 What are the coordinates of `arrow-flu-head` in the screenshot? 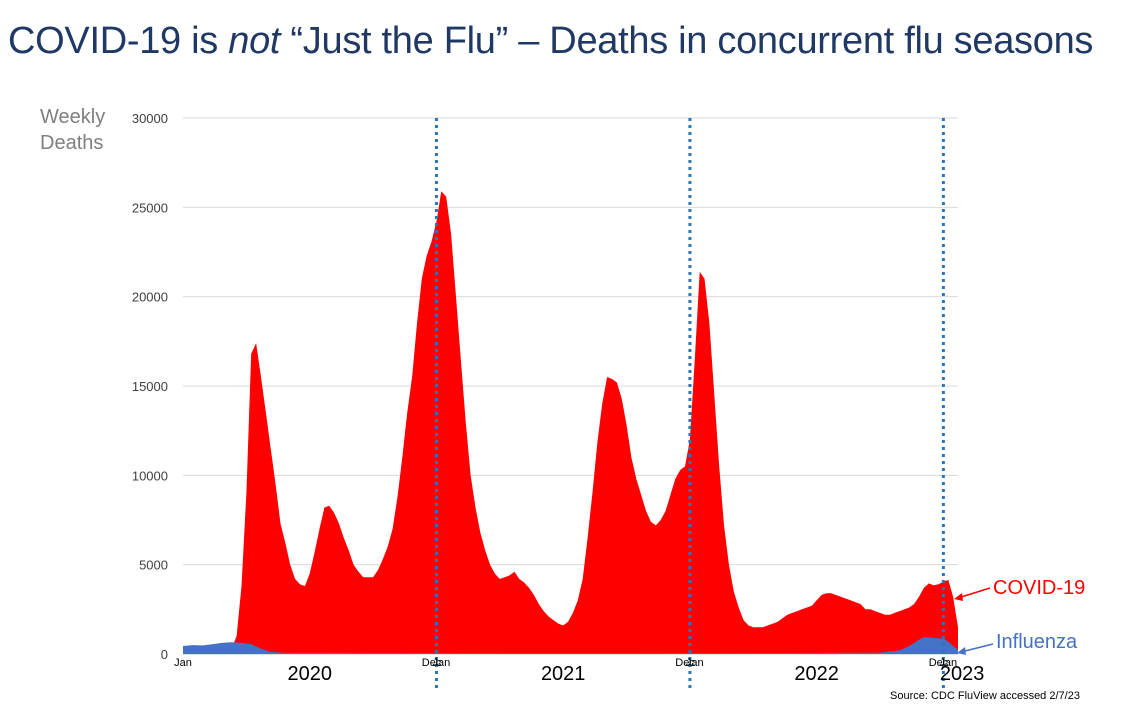 It's located at (961, 651).